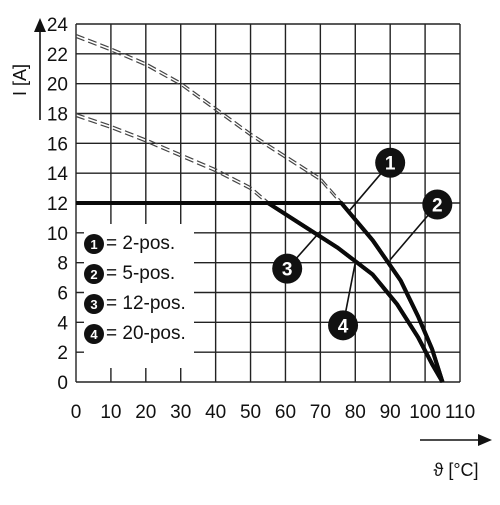 The height and width of the screenshot is (505, 500). I want to click on legend-label: = 5-pos., so click(141, 273).